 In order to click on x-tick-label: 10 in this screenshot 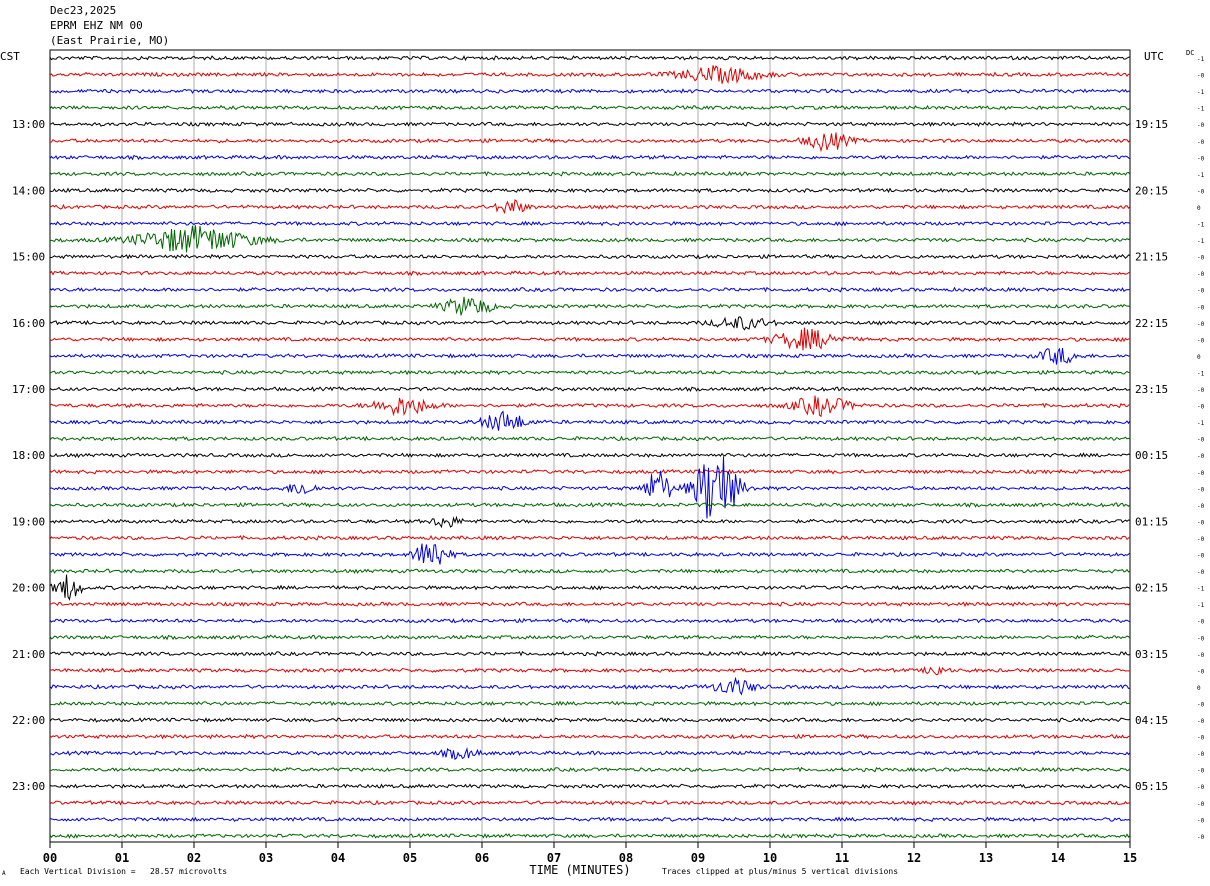, I will do `click(770, 858)`.